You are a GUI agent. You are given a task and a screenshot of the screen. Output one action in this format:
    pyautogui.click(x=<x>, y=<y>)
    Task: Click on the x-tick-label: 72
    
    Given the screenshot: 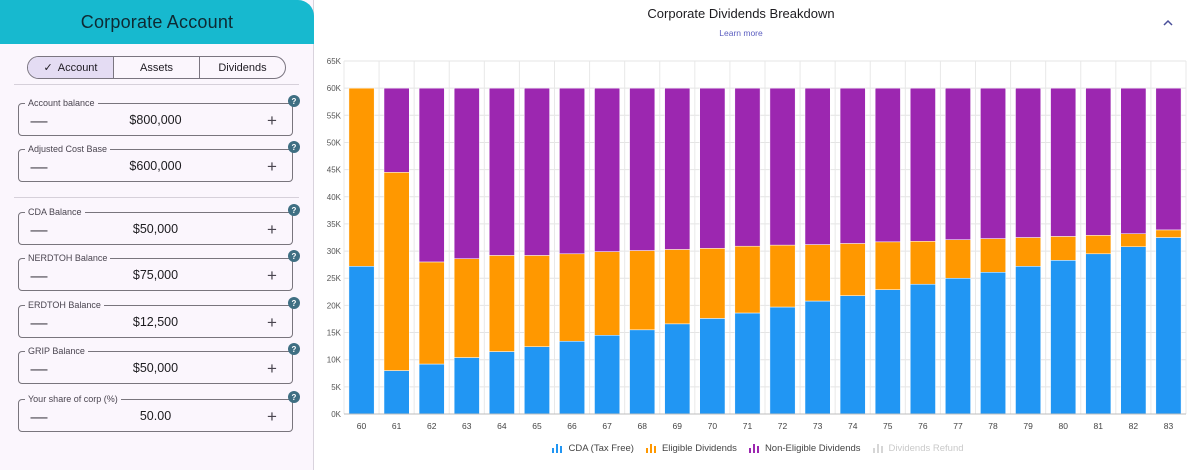 What is the action you would take?
    pyautogui.click(x=783, y=426)
    